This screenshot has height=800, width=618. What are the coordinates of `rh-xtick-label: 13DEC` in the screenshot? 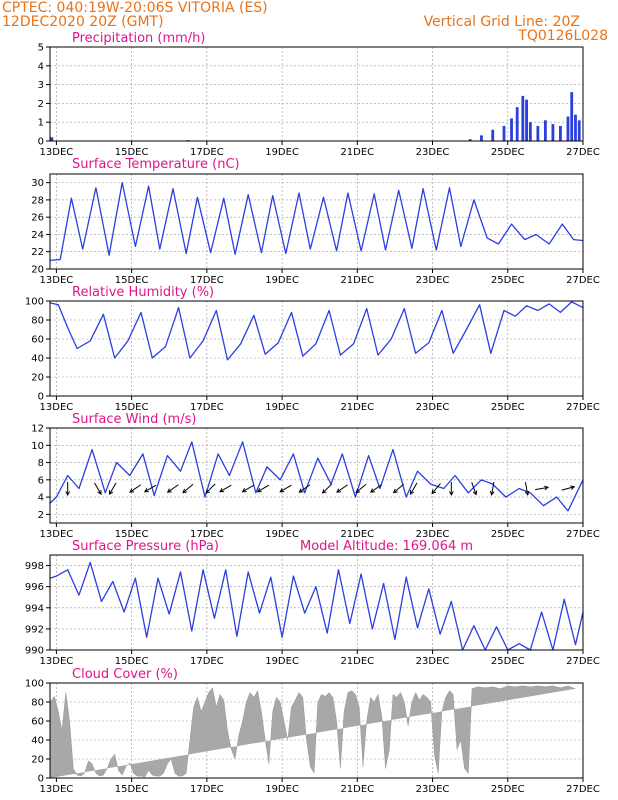 It's located at (57, 407).